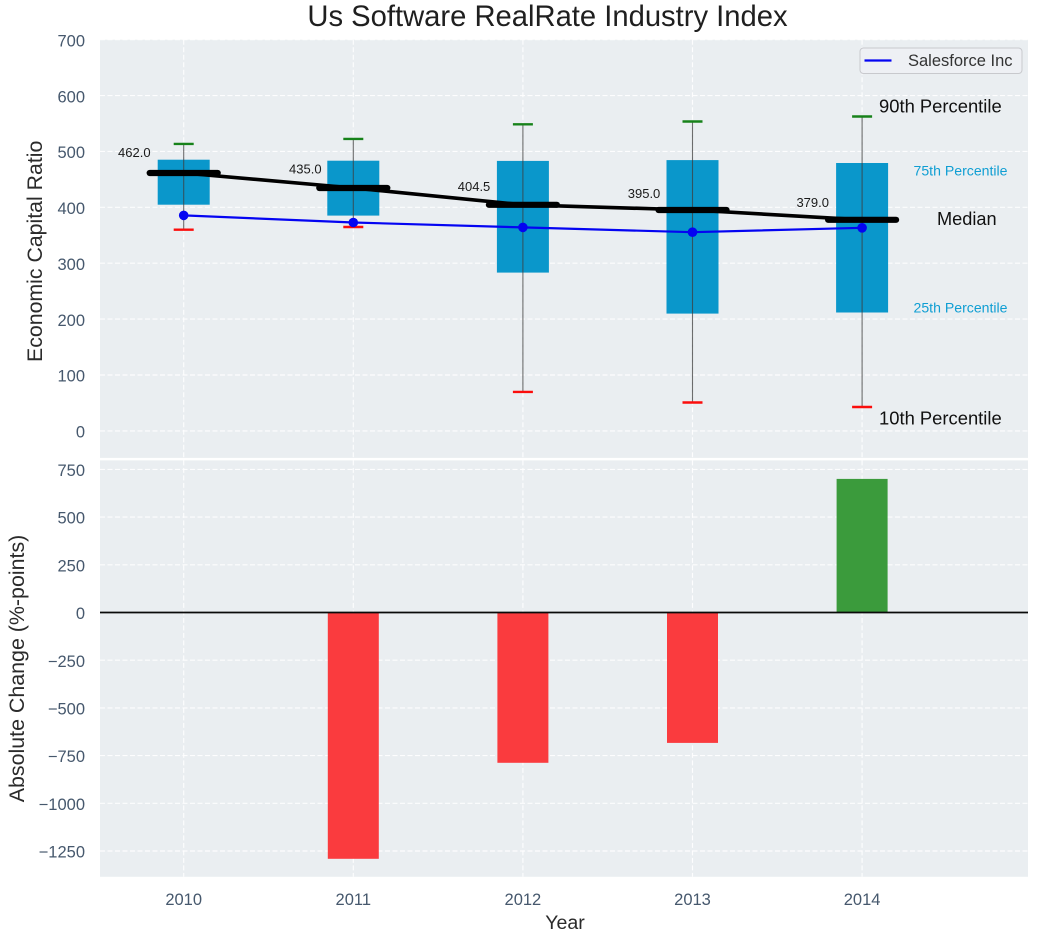 The height and width of the screenshot is (942, 1039). I want to click on svg-text: 2011, so click(353, 900).